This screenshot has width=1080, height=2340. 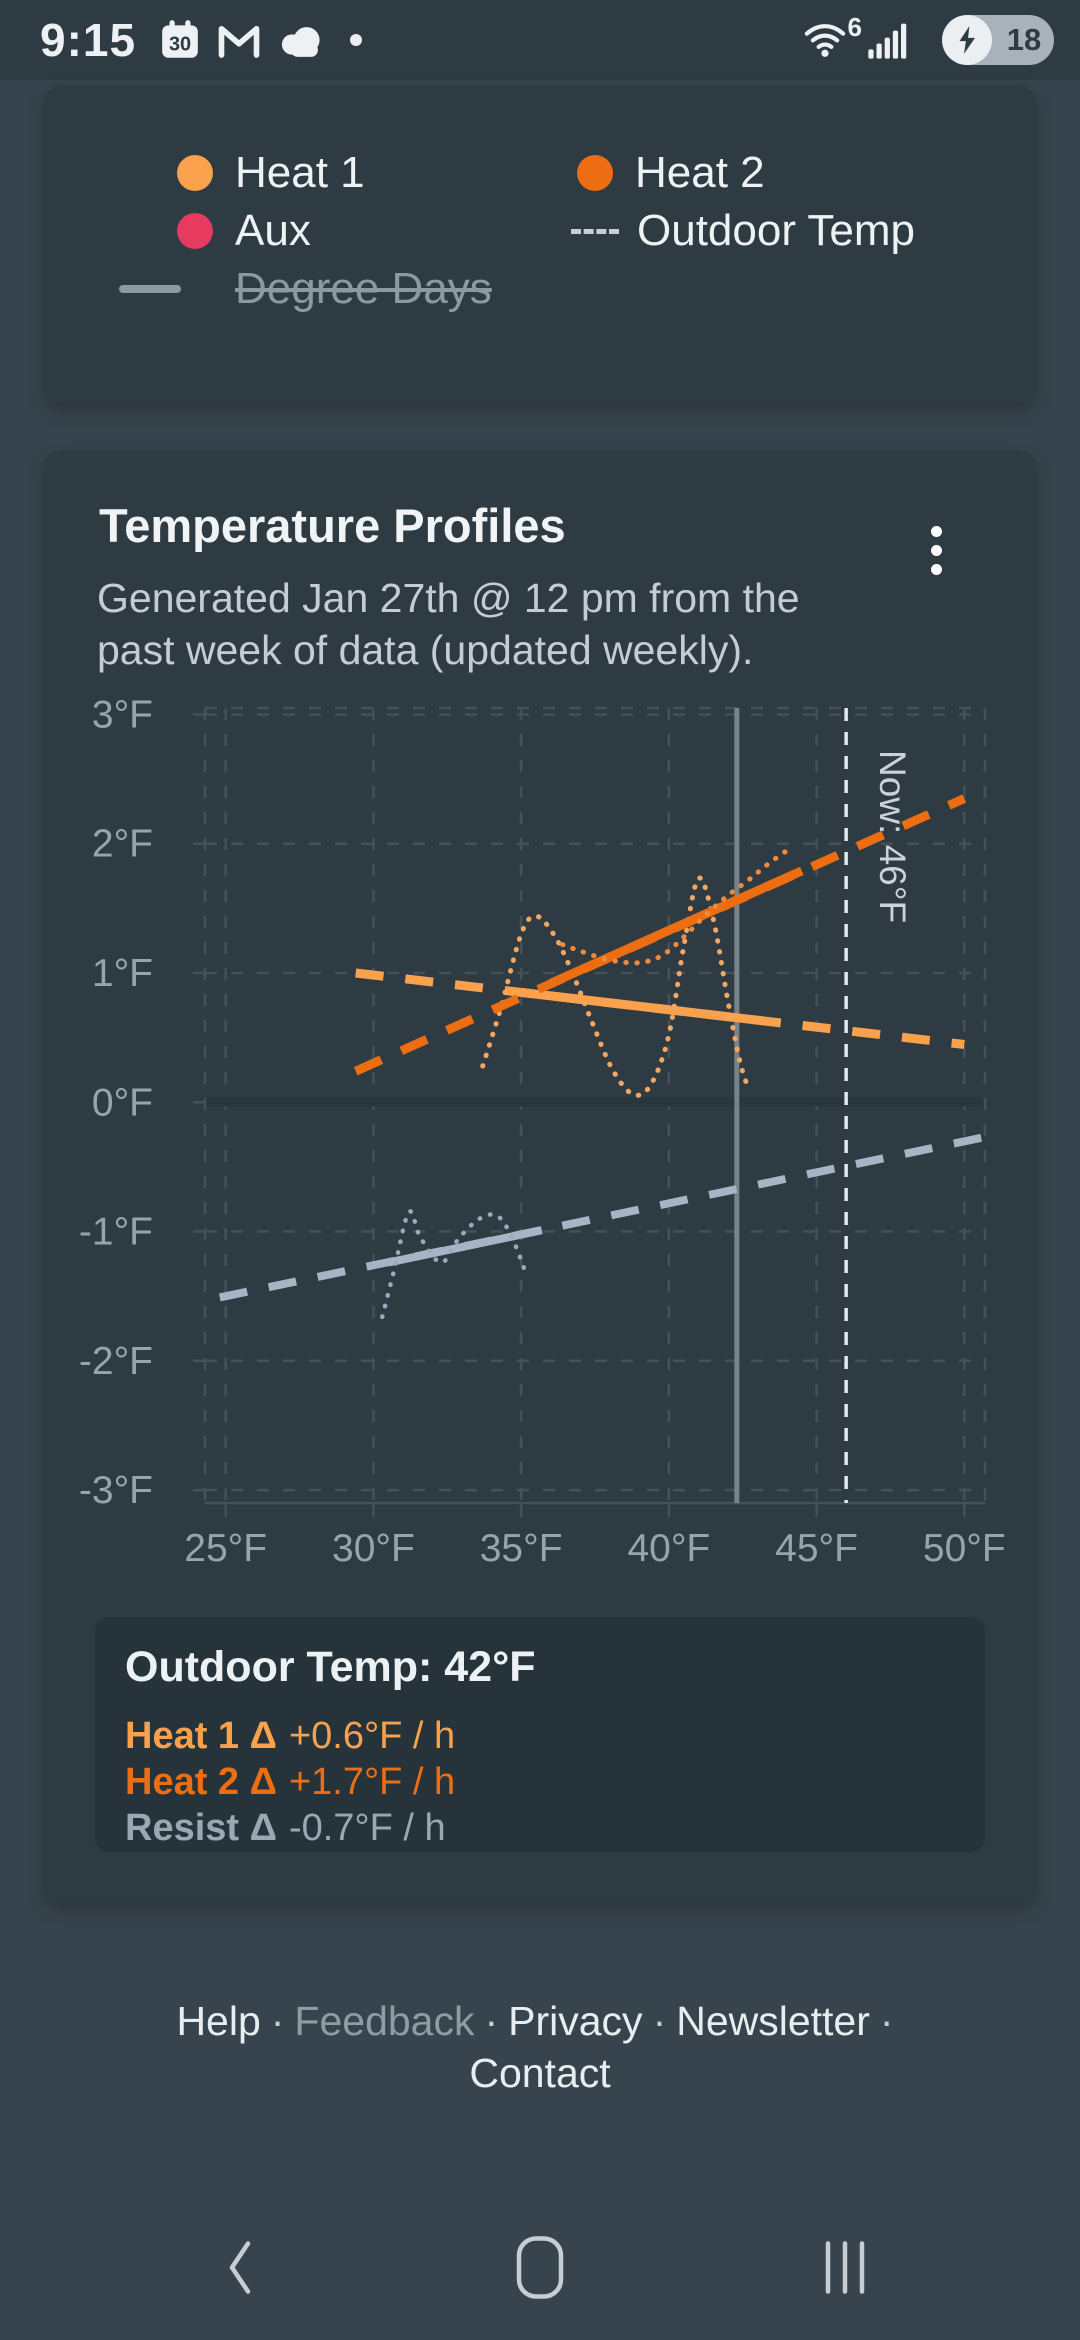 I want to click on battery-charging-indicator: 18, so click(x=998, y=40).